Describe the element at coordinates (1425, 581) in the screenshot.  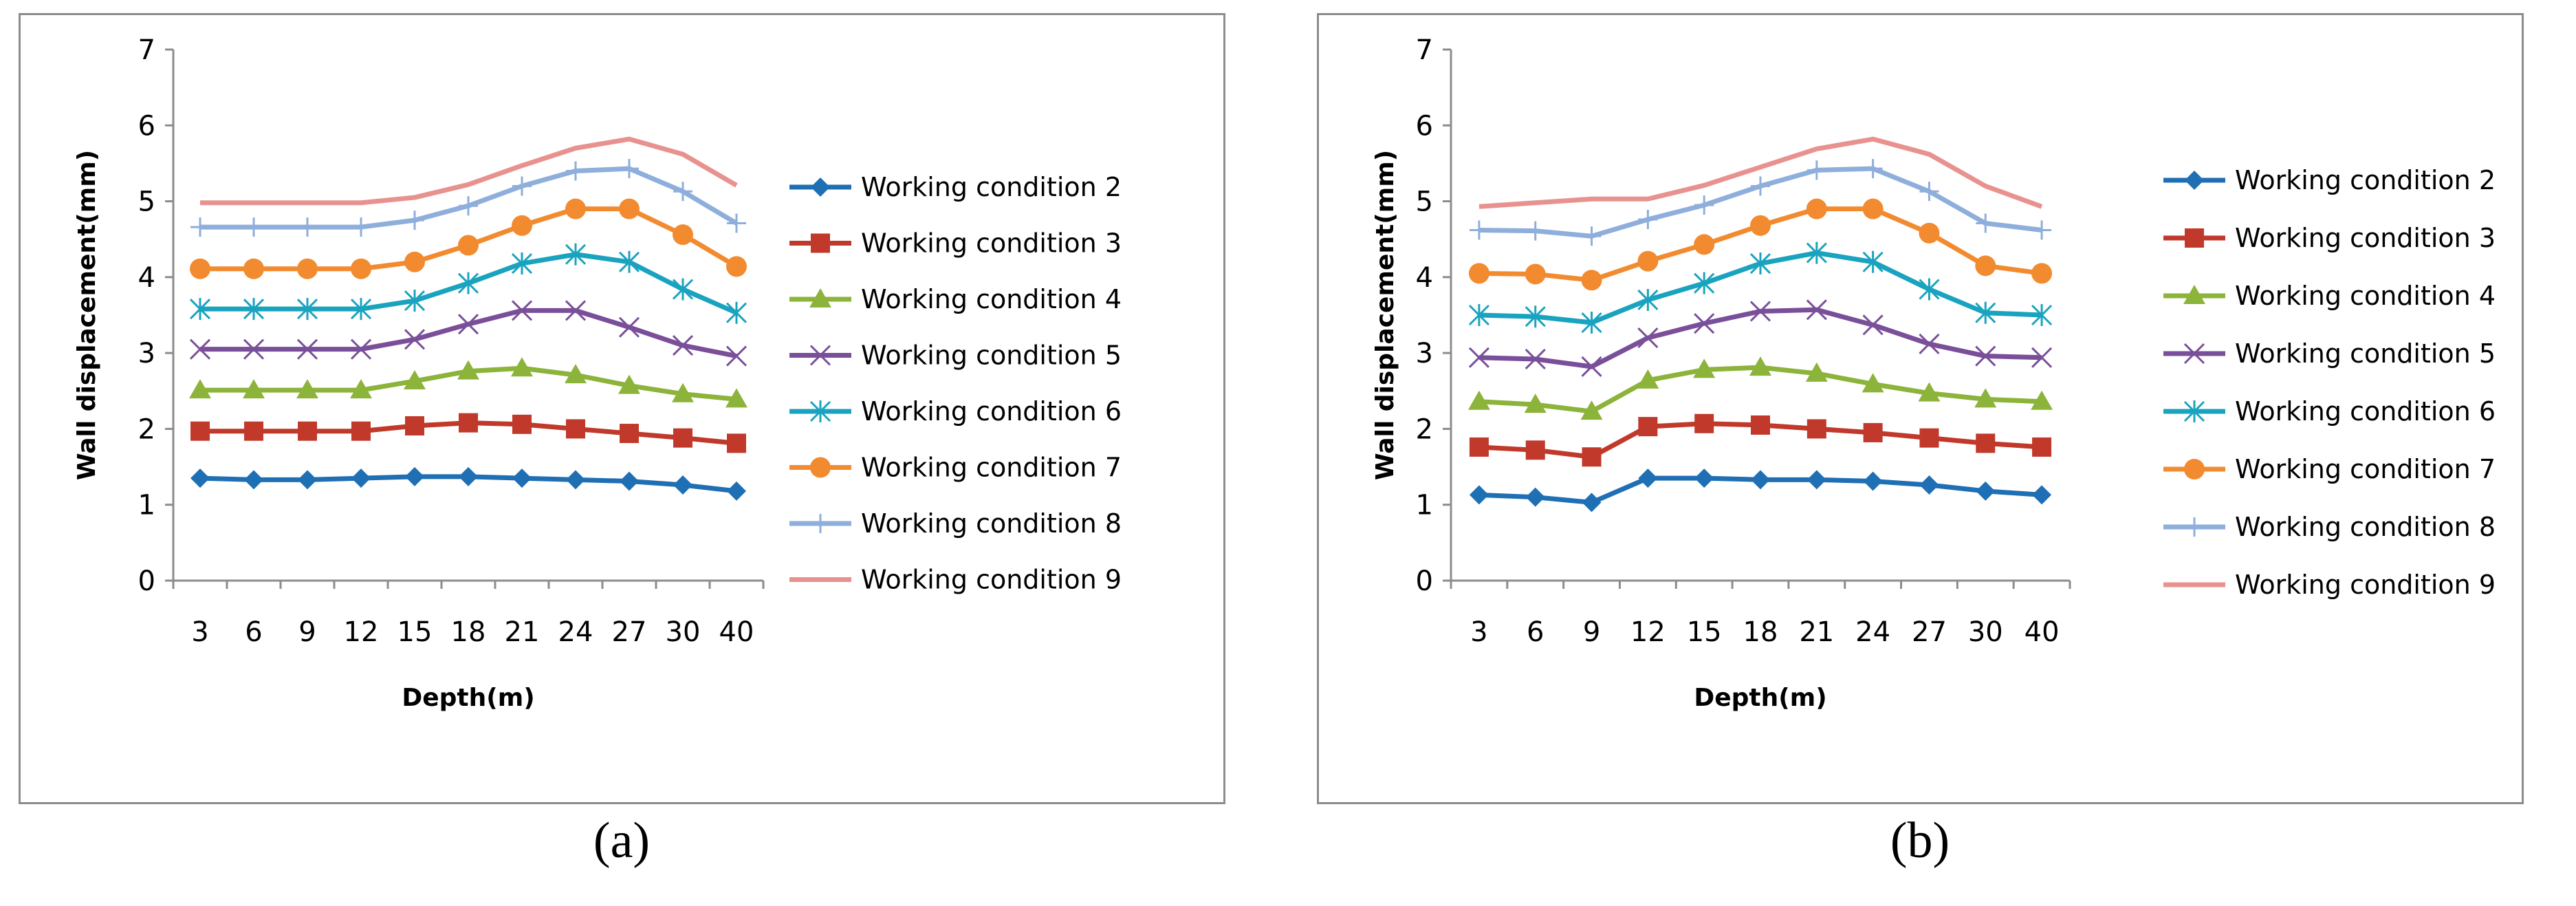
I see `chart-b-y-tick-label: 0` at that location.